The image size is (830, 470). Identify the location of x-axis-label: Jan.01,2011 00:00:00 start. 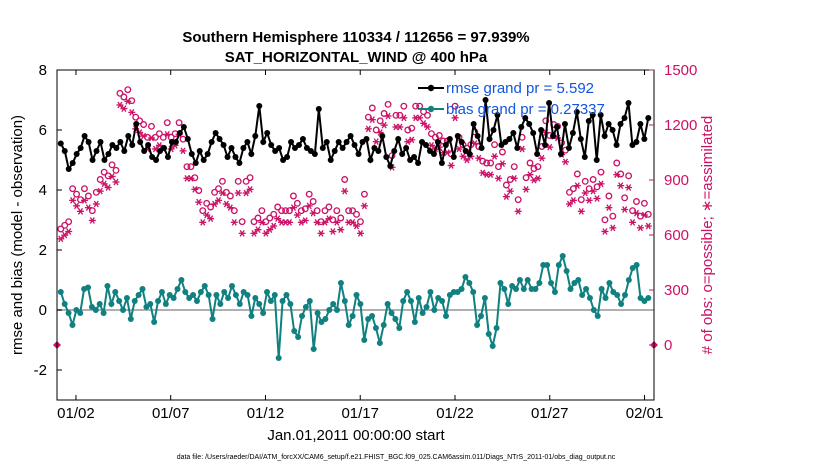
(356, 435).